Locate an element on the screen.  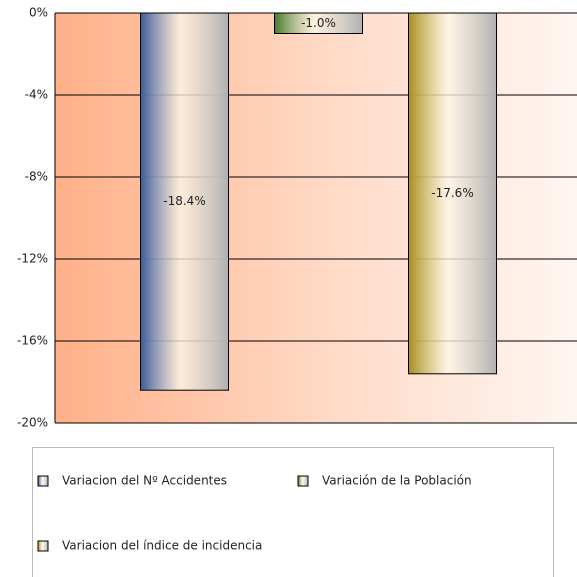
value-label: -18.4% is located at coordinates (184, 201).